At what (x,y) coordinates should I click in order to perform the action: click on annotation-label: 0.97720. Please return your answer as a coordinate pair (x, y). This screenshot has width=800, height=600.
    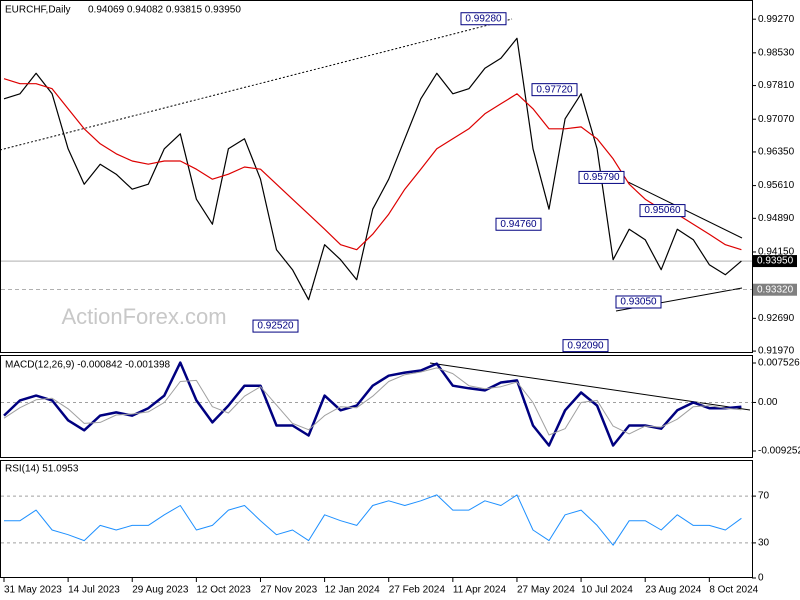
    Looking at the image, I should click on (554, 89).